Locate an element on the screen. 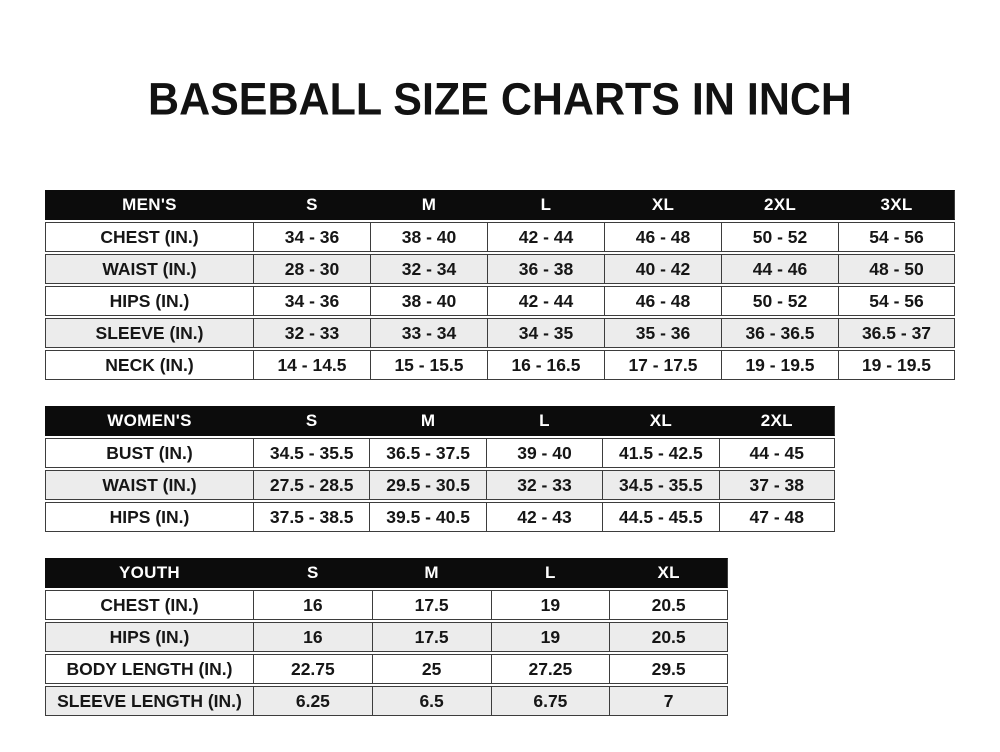 This screenshot has width=1000, height=752. size-value: 28 - 30 is located at coordinates (311, 269).